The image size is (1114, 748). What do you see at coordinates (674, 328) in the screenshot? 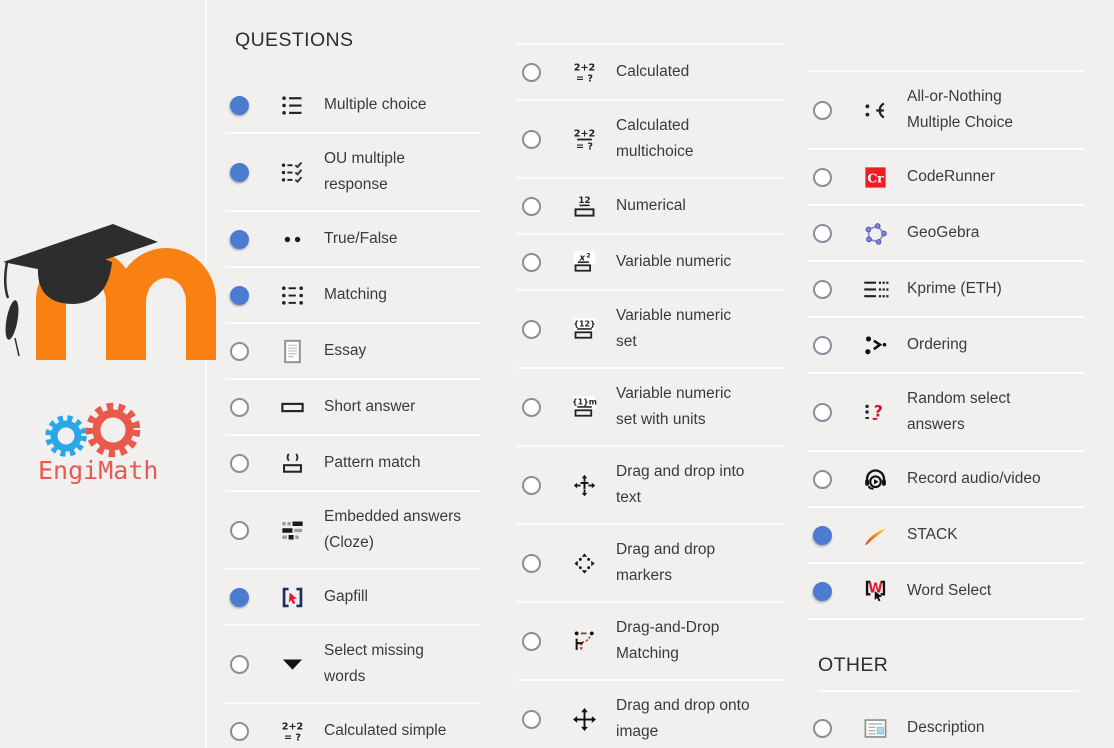
I see `question-type-label: Variable numeric set` at bounding box center [674, 328].